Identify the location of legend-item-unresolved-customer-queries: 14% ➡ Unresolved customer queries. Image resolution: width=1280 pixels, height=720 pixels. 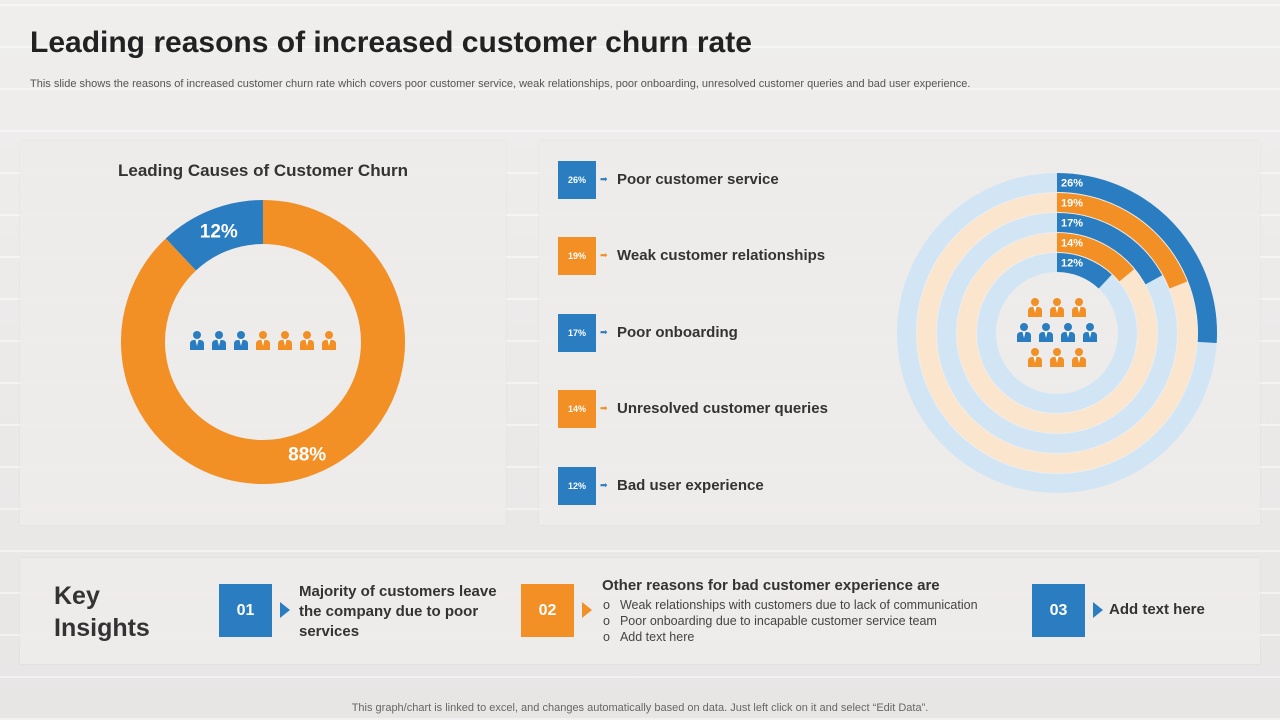
(718, 410).